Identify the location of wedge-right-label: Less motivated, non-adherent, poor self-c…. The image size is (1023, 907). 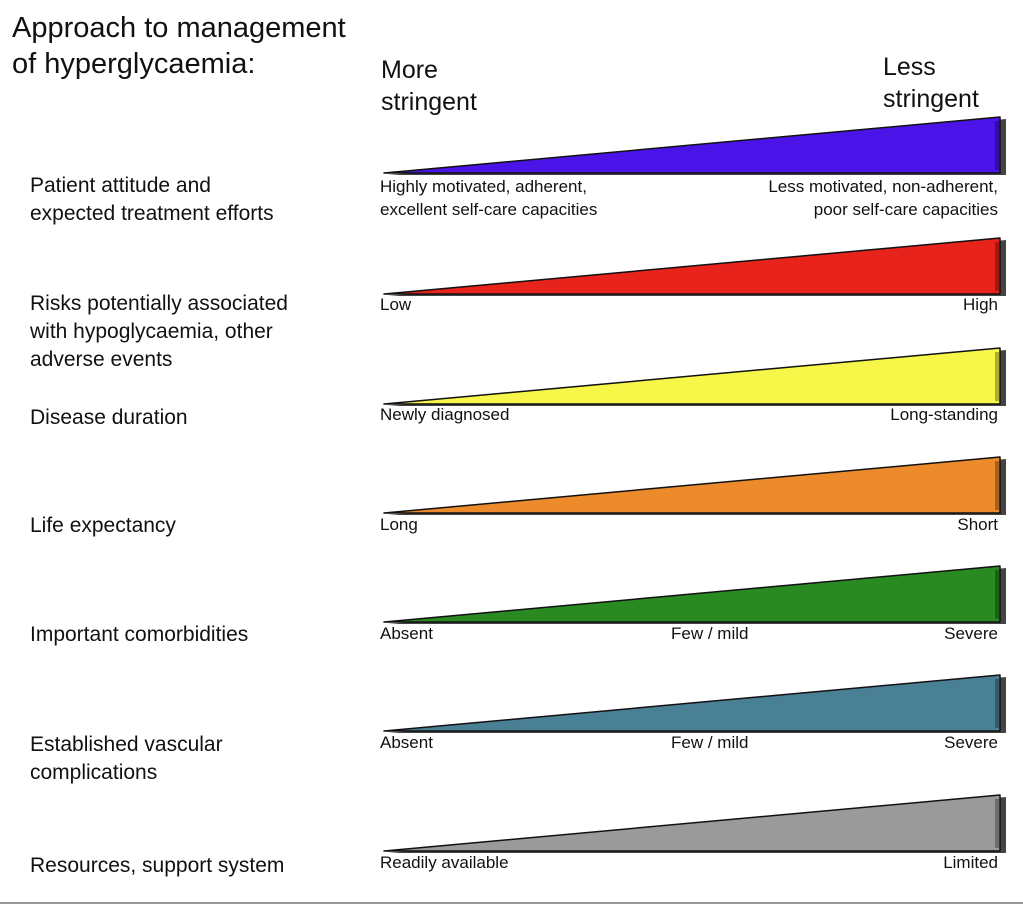
(883, 198).